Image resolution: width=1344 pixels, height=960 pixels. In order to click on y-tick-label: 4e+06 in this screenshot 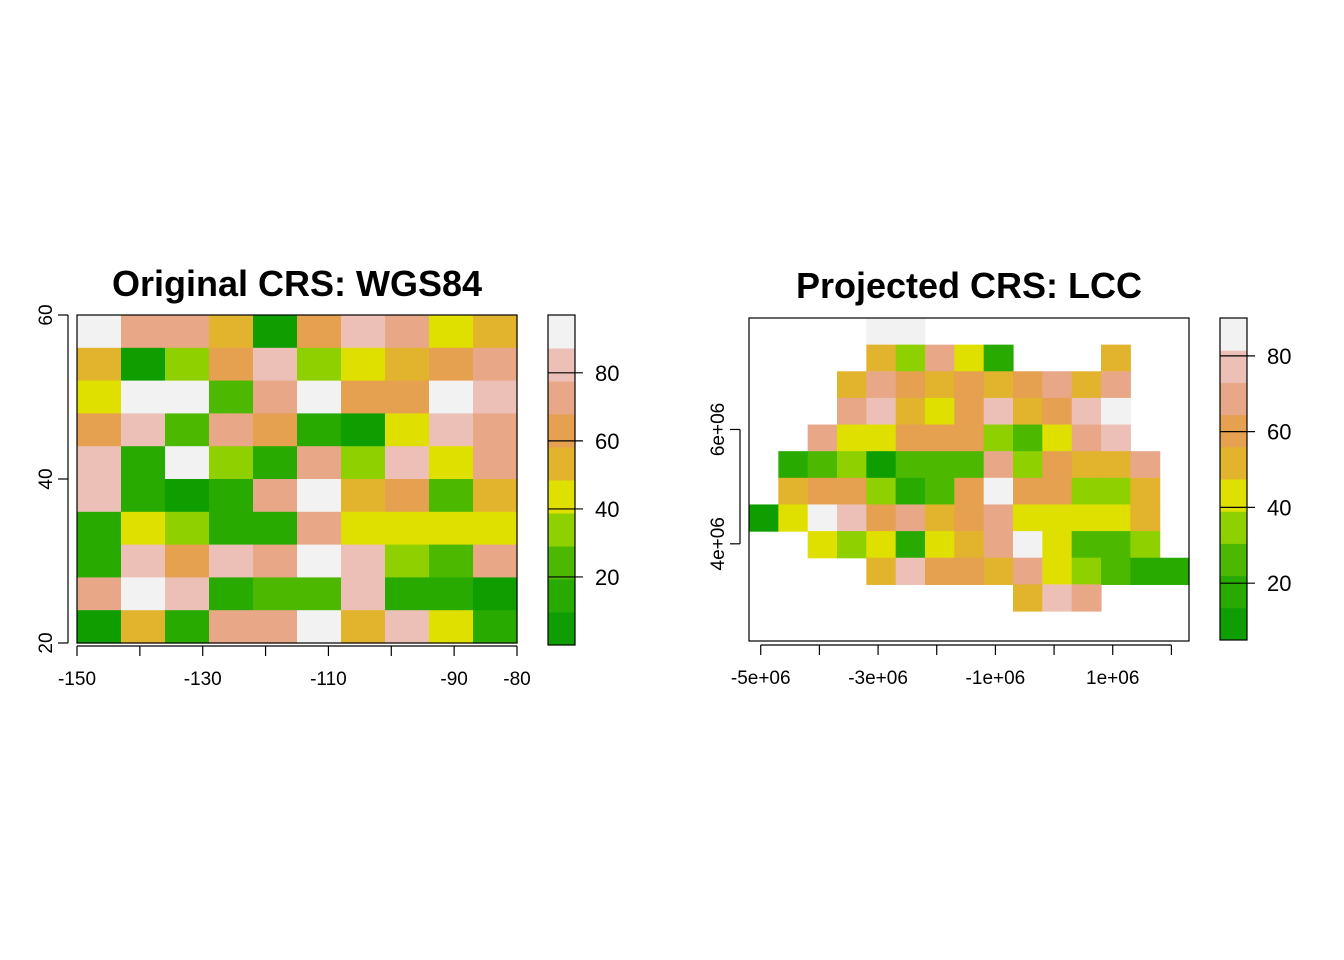, I will do `click(718, 543)`.